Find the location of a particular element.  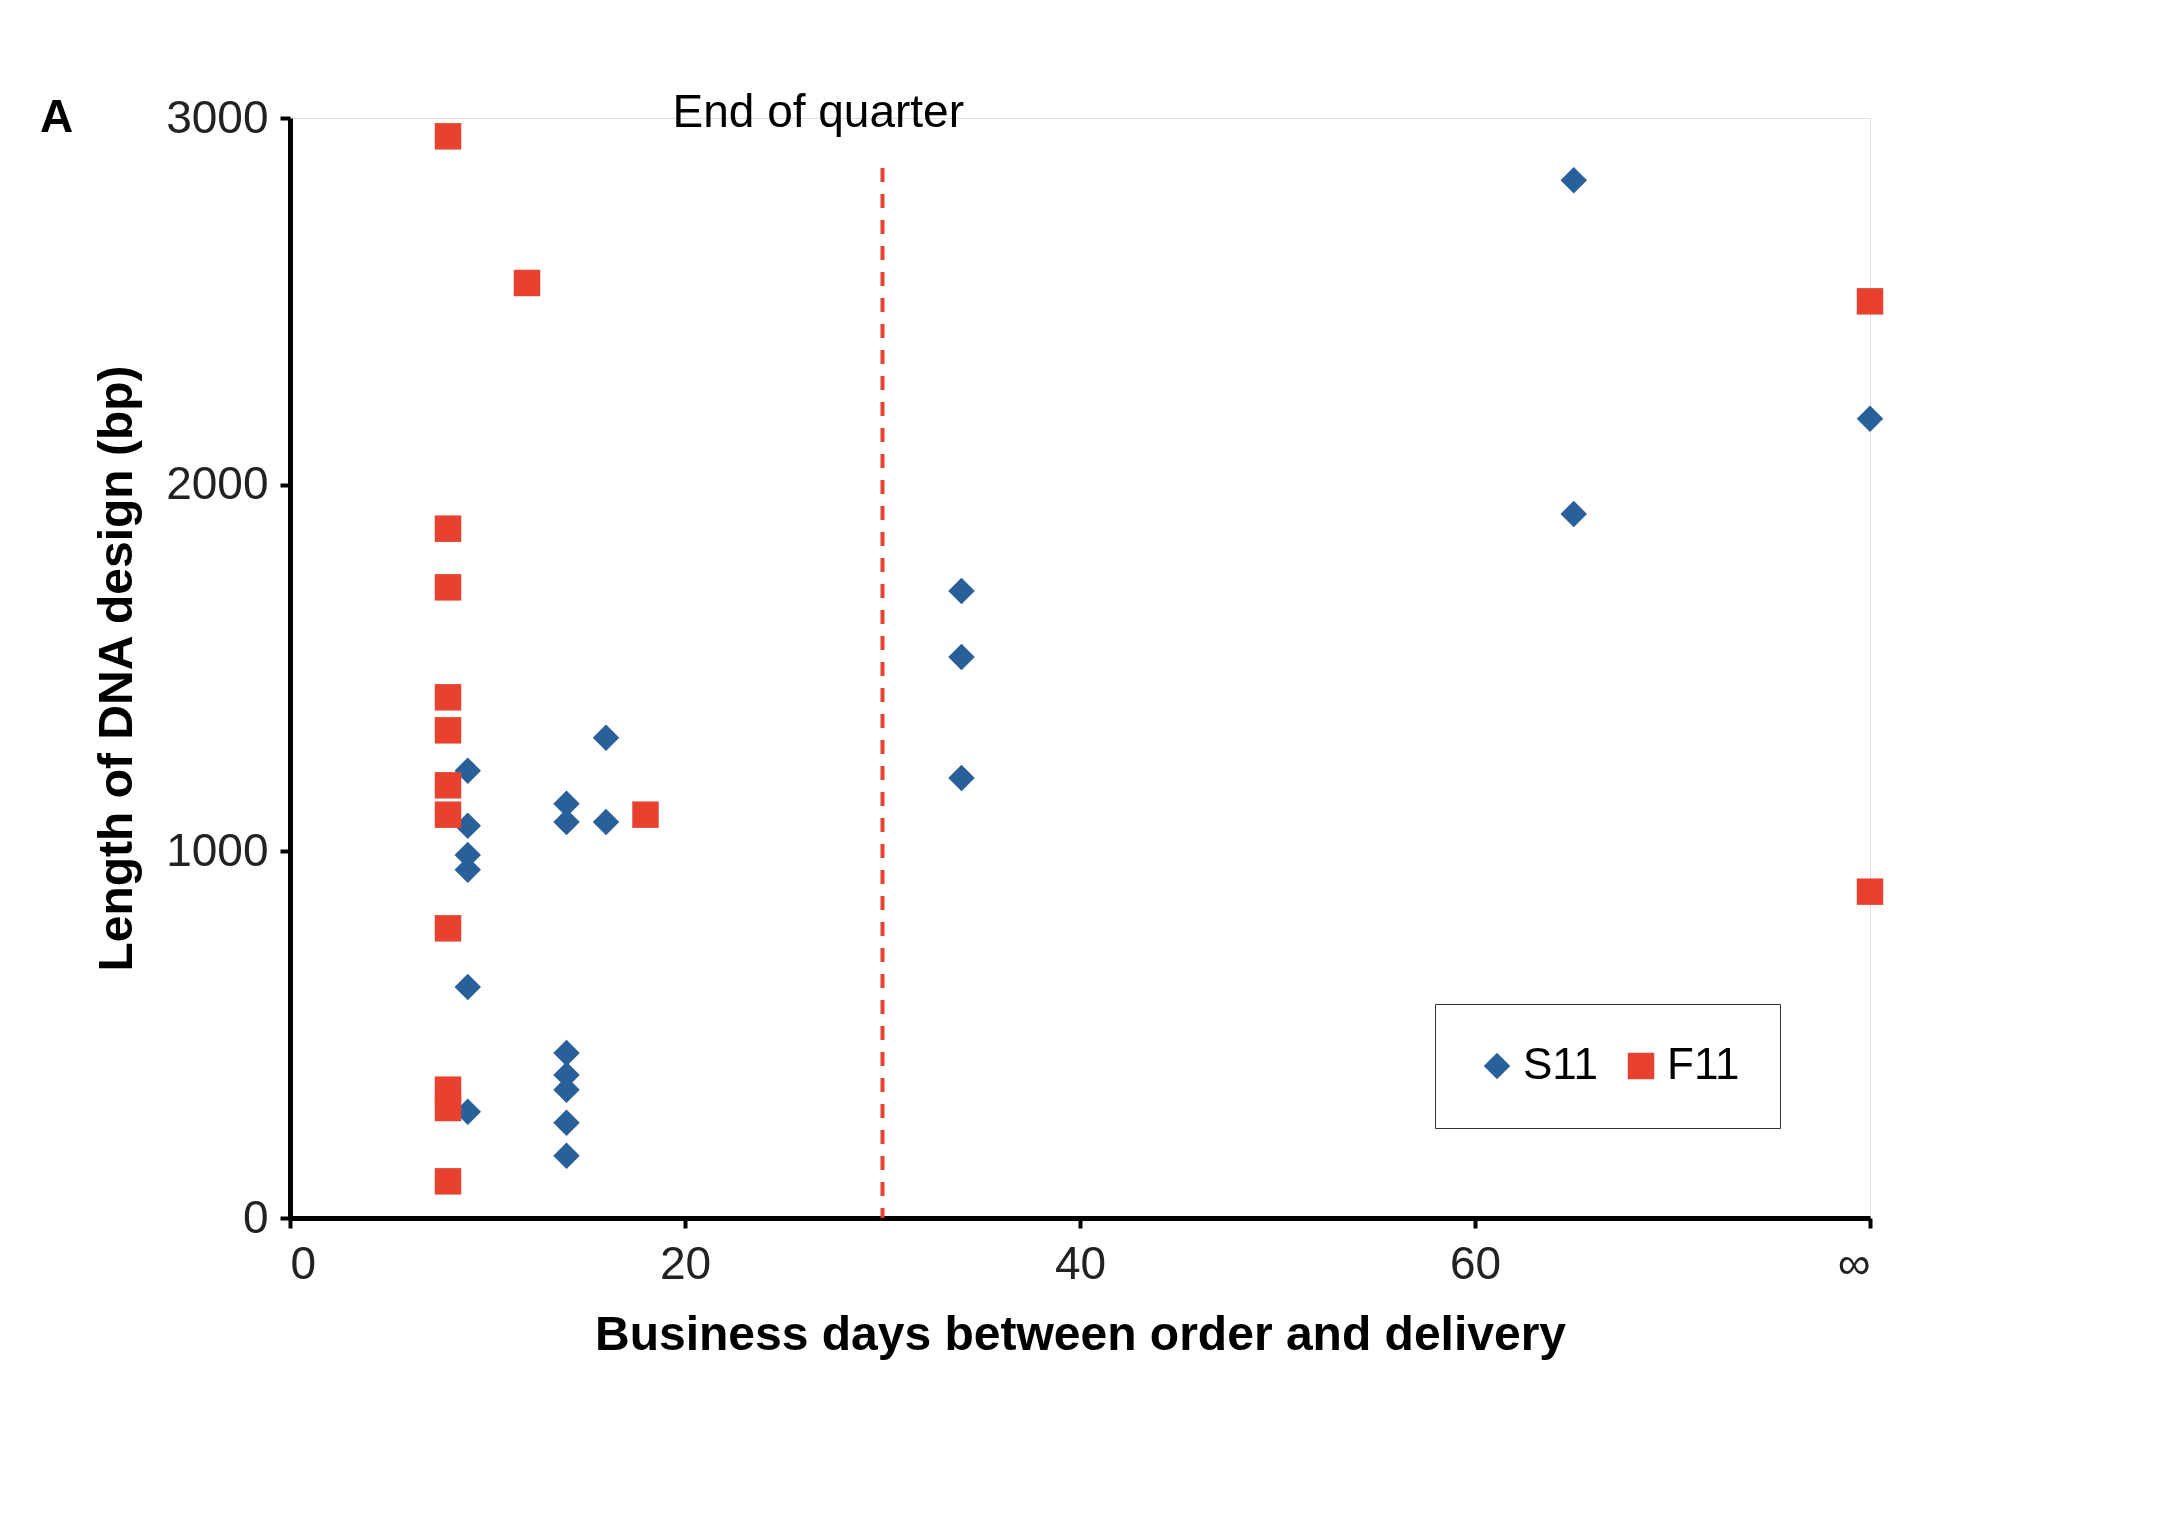

y-tick-label: 0 is located at coordinates (255, 1216).